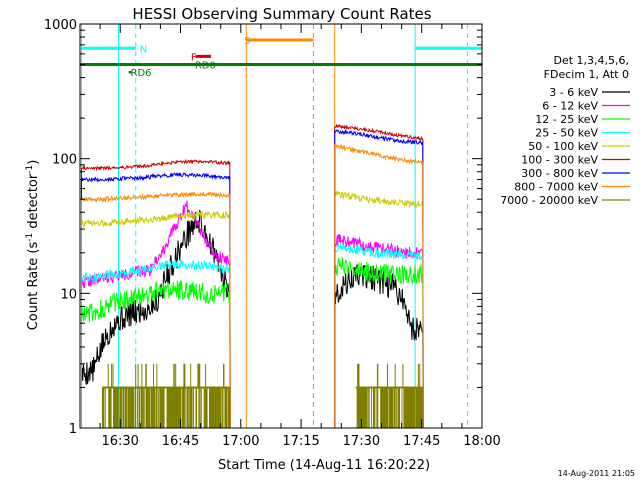 The width and height of the screenshot is (640, 480). I want to click on series-7000-20000-kev, so click(262, 395).